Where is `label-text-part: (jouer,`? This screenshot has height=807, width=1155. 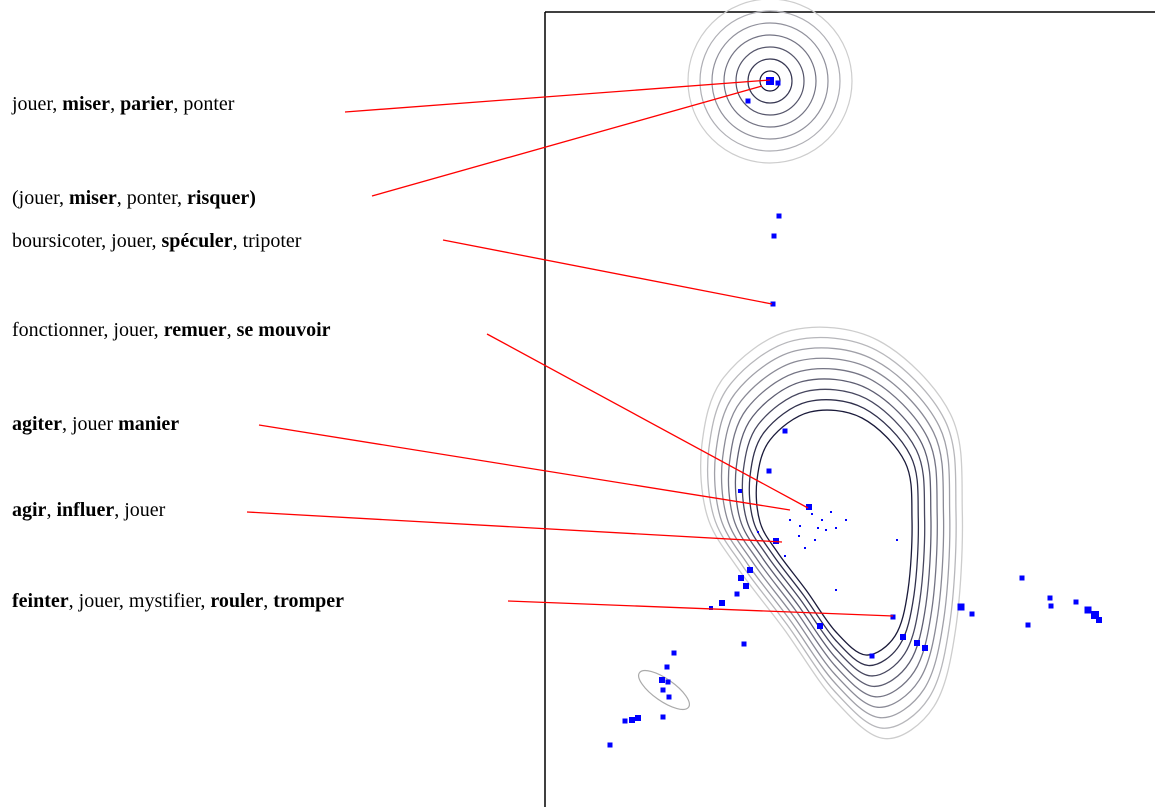 label-text-part: (jouer, is located at coordinates (40, 198).